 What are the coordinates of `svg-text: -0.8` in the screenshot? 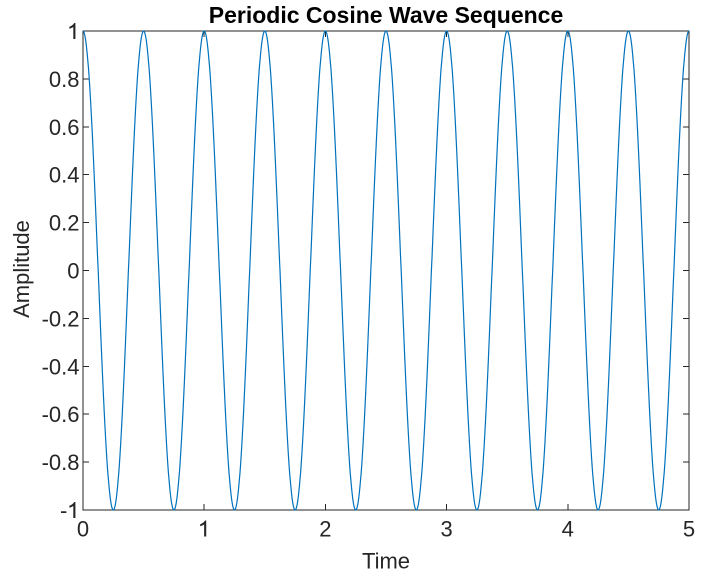 It's located at (61, 462).